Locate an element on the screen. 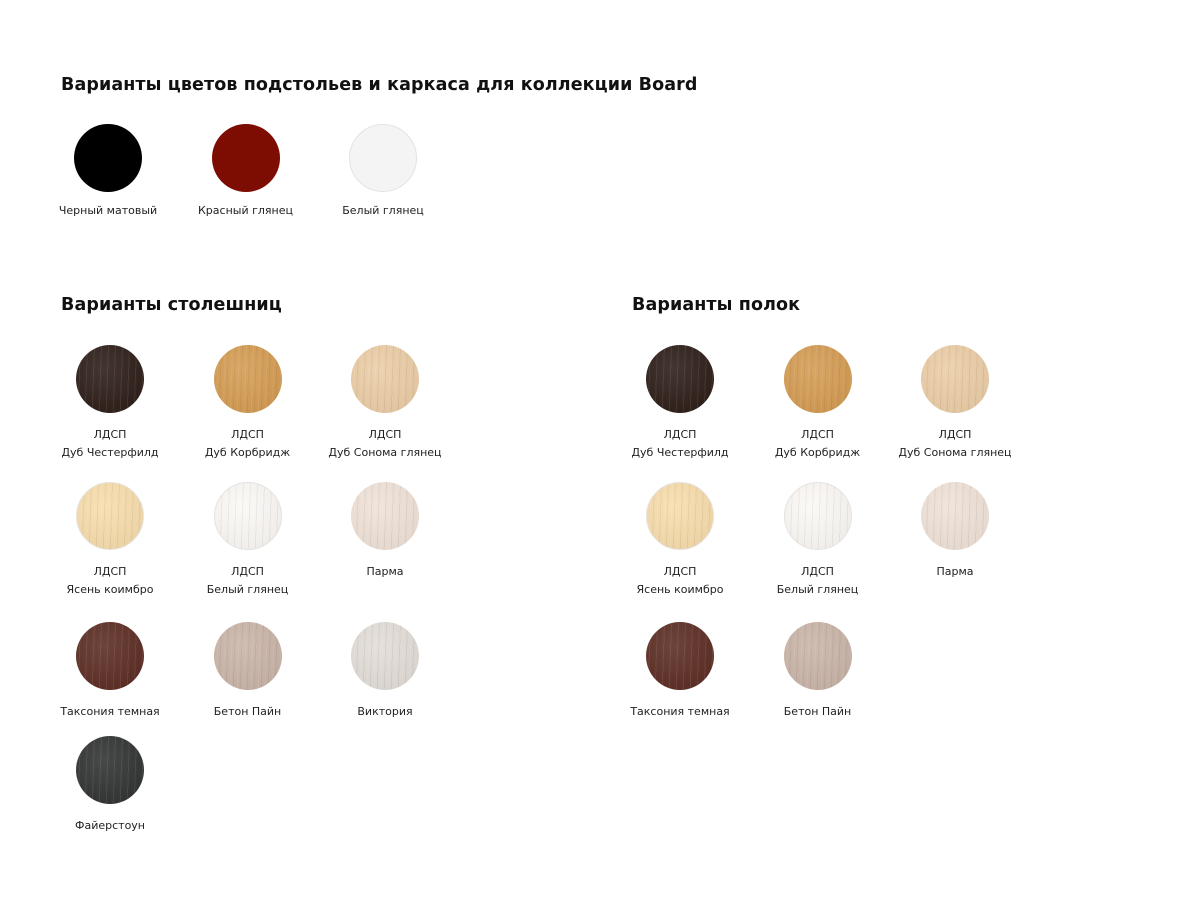 This screenshot has height=900, width=1200. tabletops-heading: Варианты столешниц is located at coordinates (171, 305).